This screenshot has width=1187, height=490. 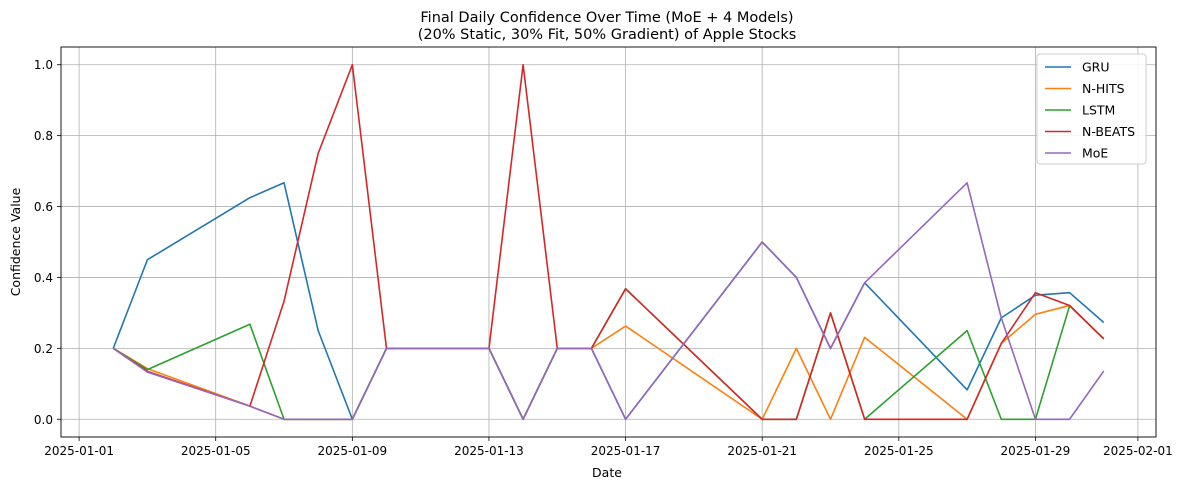 I want to click on y-tick-label: 1.0, so click(x=43, y=65).